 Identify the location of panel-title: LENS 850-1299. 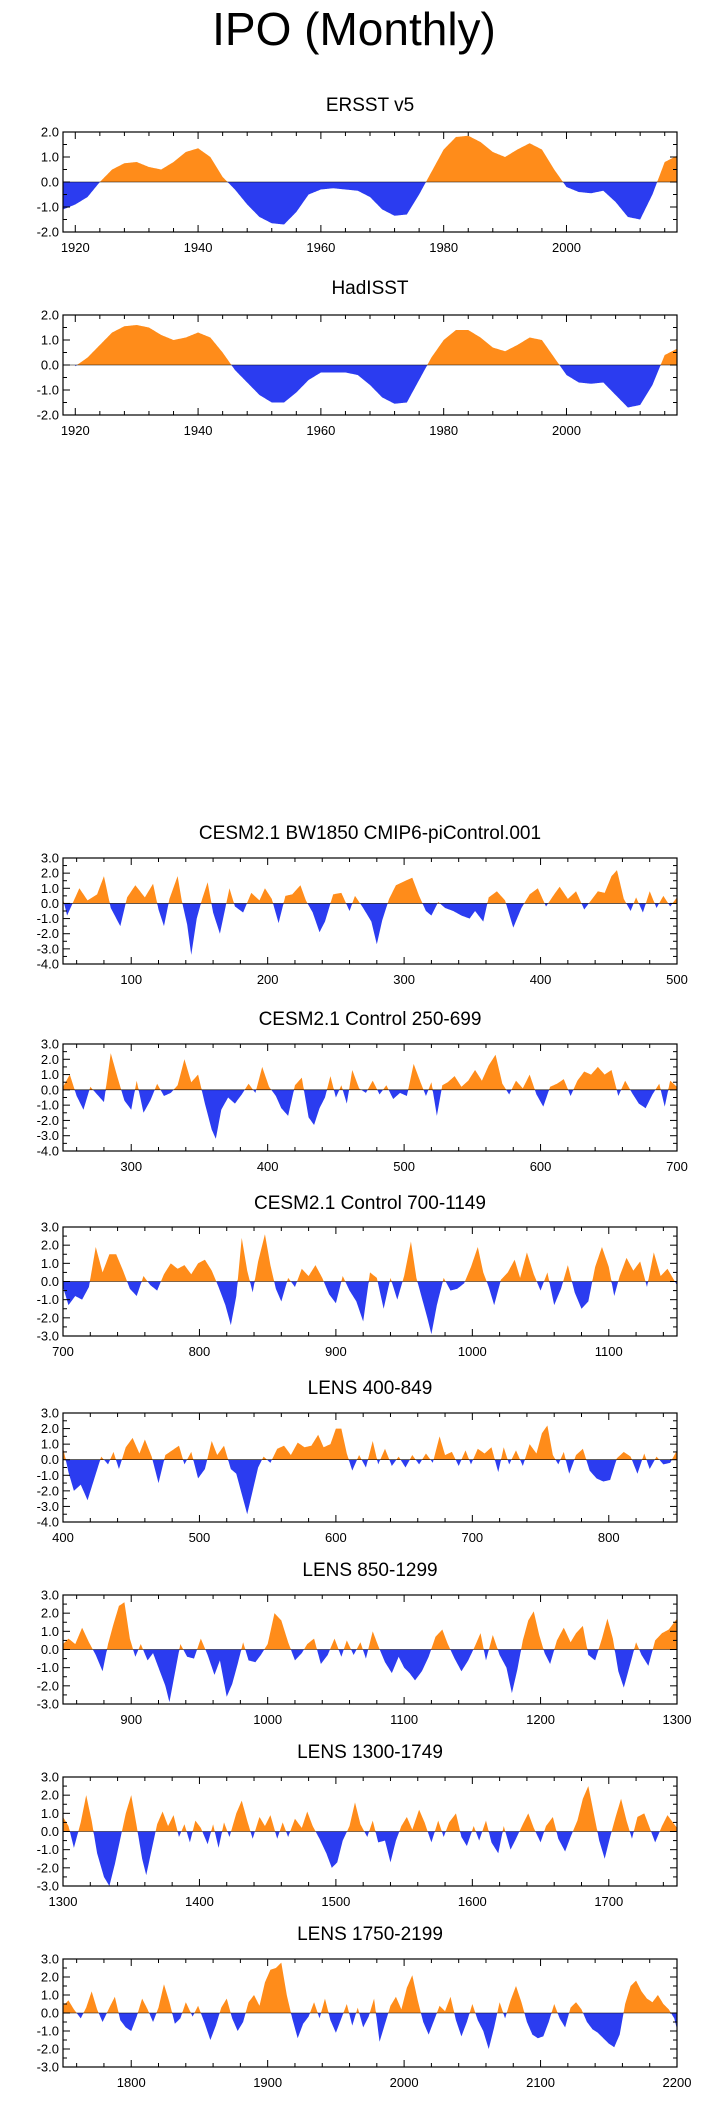
(369, 1570).